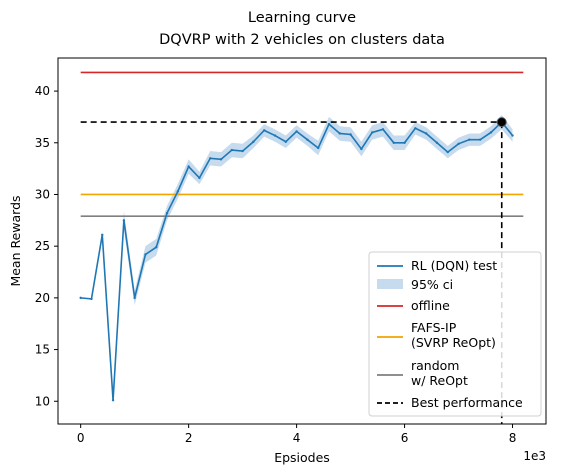 This screenshot has width=562, height=476. What do you see at coordinates (405, 438) in the screenshot?
I see `x-tick-label: 6` at bounding box center [405, 438].